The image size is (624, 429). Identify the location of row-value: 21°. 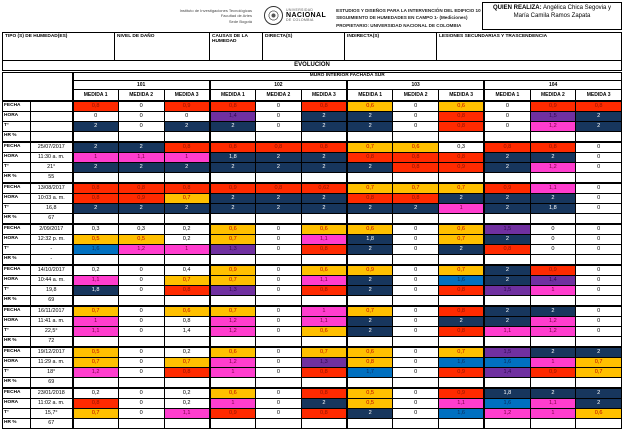
(51, 167).